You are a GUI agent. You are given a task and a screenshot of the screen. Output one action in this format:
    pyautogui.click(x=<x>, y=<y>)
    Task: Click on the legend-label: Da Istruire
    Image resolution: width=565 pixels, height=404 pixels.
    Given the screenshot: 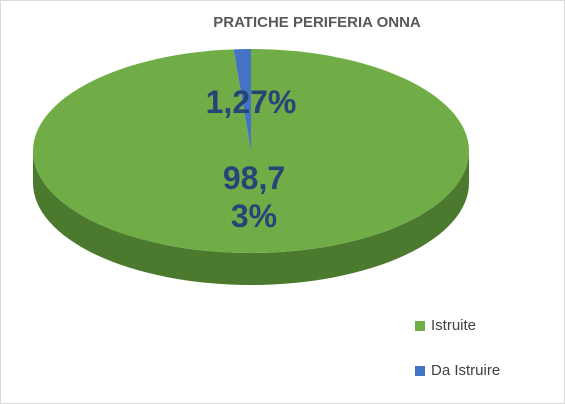 What is the action you would take?
    pyautogui.click(x=465, y=370)
    